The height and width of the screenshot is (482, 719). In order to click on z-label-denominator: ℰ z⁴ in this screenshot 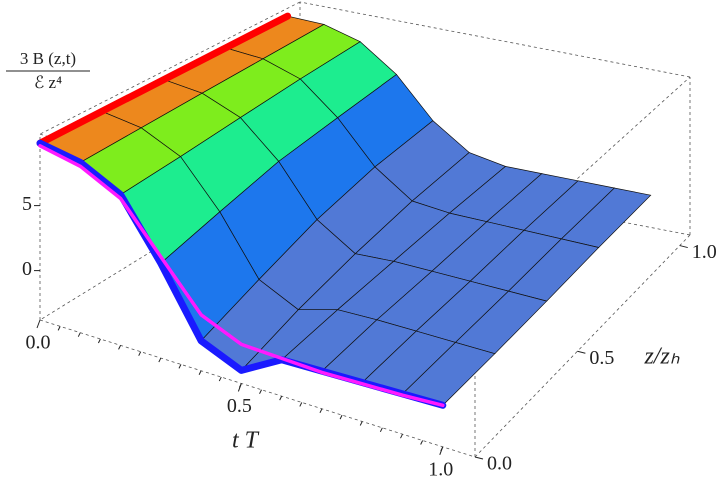, I will do `click(48, 82)`.